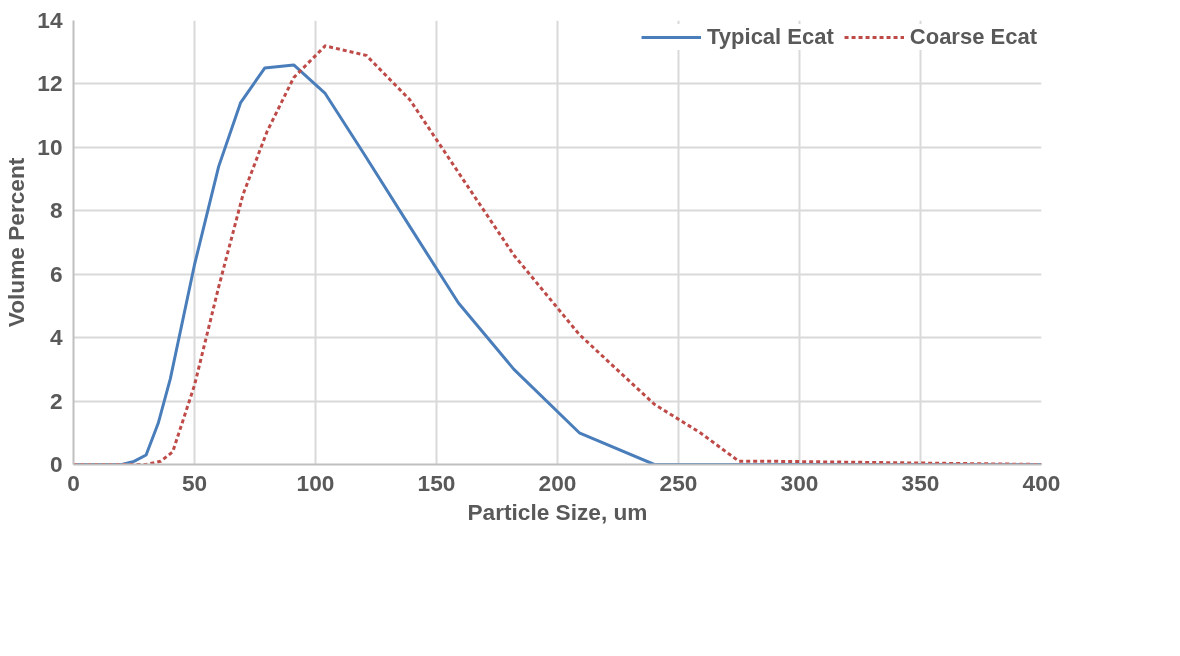 This screenshot has height=656, width=1180. I want to click on x-tick-label: 400, so click(1041, 482).